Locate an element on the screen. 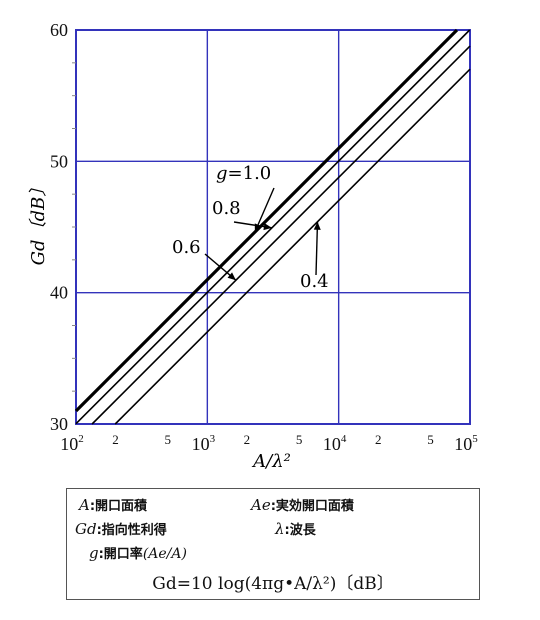 The image size is (540, 620). series-label: 0.8 is located at coordinates (226, 208).